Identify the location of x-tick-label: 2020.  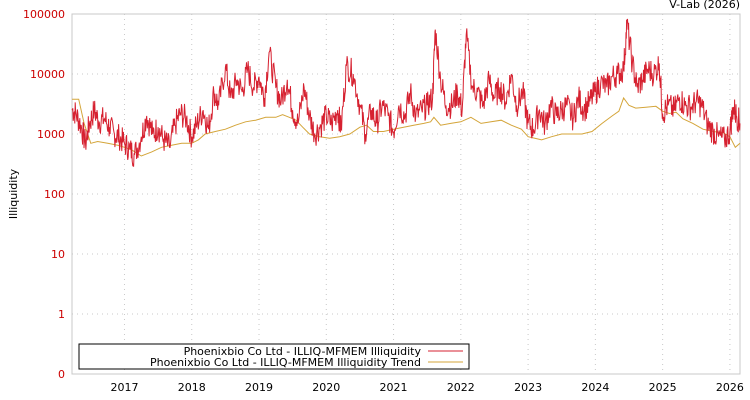
(326, 387).